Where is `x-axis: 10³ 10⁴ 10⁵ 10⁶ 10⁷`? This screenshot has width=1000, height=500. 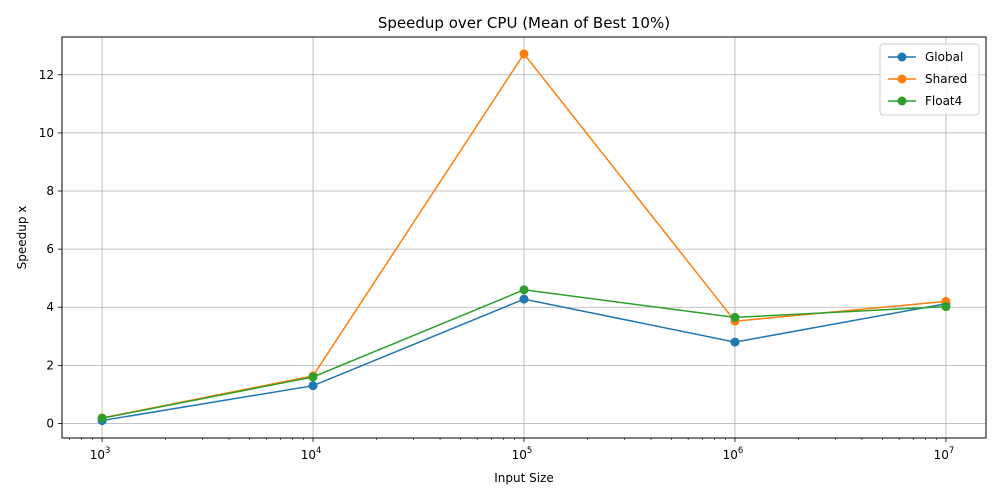
x-axis: 10³ 10⁴ 10⁵ 10⁶ 10⁷ is located at coordinates (511, 450).